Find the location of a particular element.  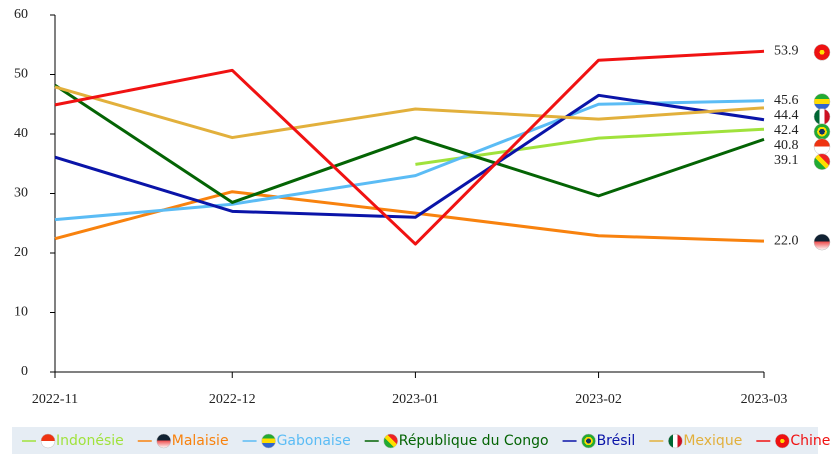

value-label: 40.8 is located at coordinates (786, 145).